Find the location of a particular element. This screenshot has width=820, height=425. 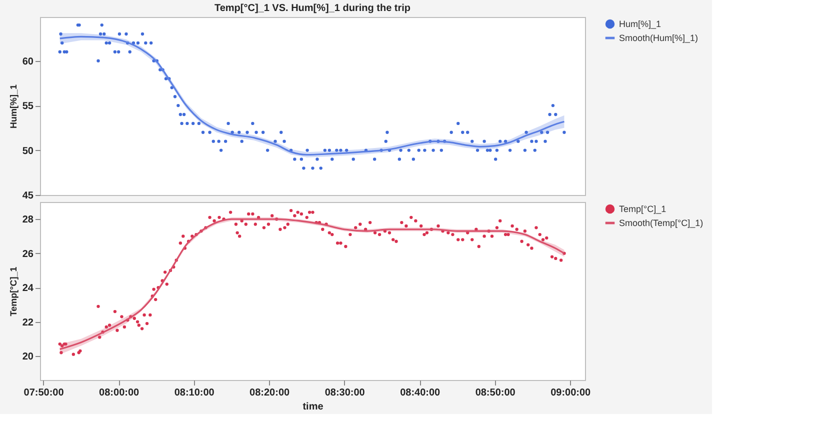

chart-title: Temp[°C]_1 VS. Hum[%]_1 during the trip is located at coordinates (312, 8).